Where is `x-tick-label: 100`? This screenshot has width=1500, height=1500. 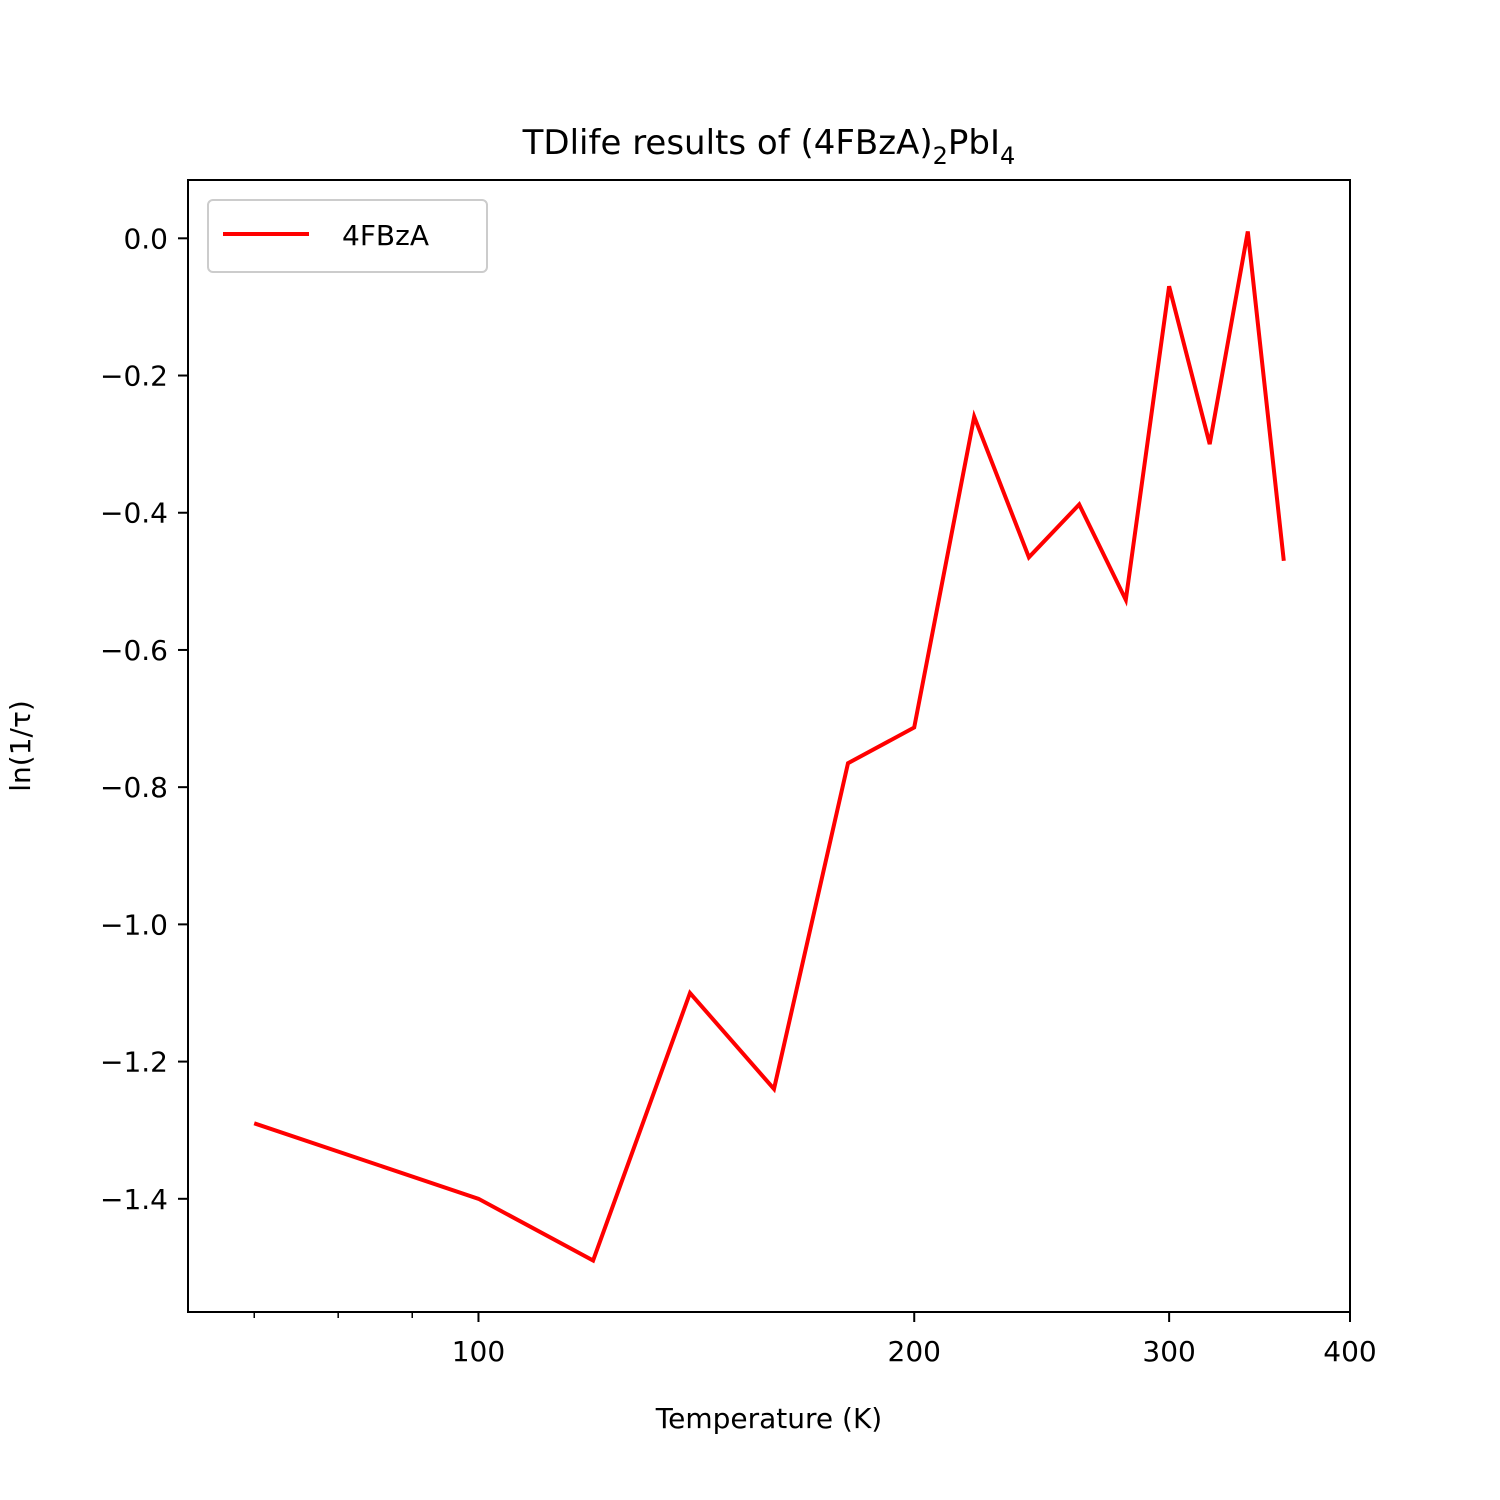 x-tick-label: 100 is located at coordinates (478, 1351).